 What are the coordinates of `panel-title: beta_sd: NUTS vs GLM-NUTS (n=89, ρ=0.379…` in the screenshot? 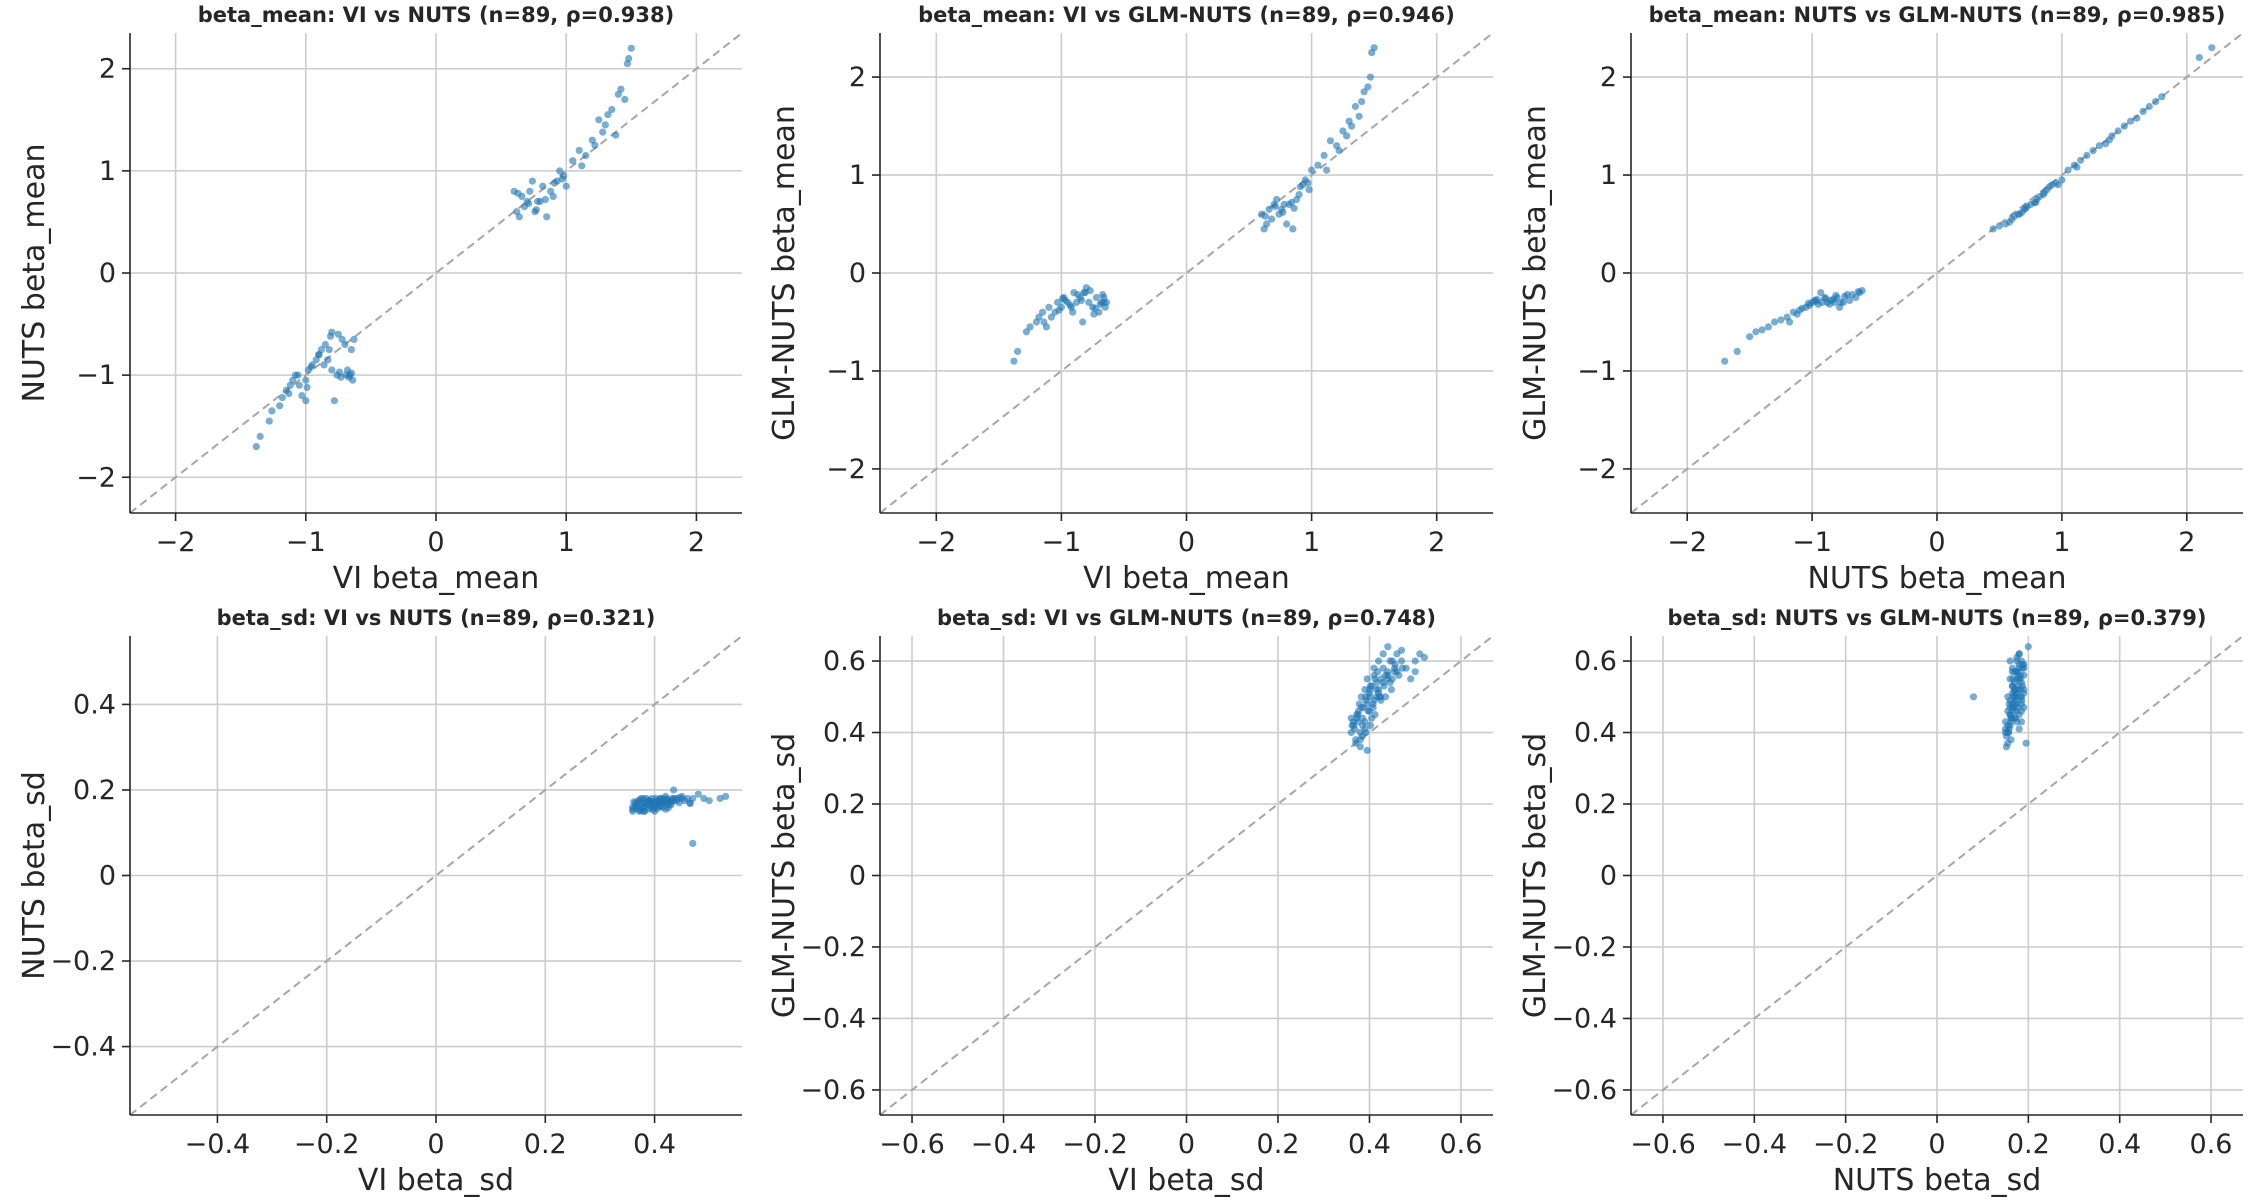 It's located at (1936, 618).